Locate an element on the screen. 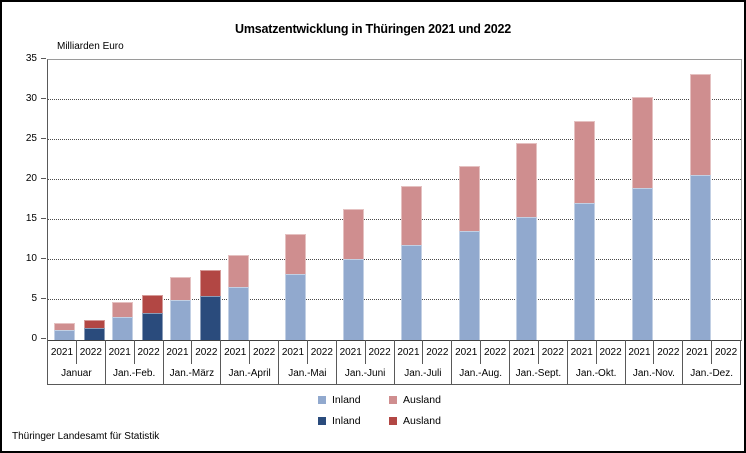 Image resolution: width=746 pixels, height=453 pixels. legend-item-ausland: Ausland is located at coordinates (415, 421).